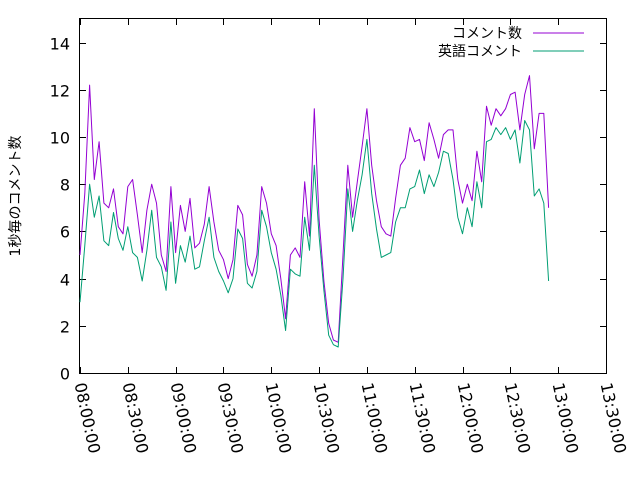 This screenshot has width=640, height=480. Describe the element at coordinates (16, 196) in the screenshot. I see `y-axis-label: 1秒毎のコメント数` at that location.